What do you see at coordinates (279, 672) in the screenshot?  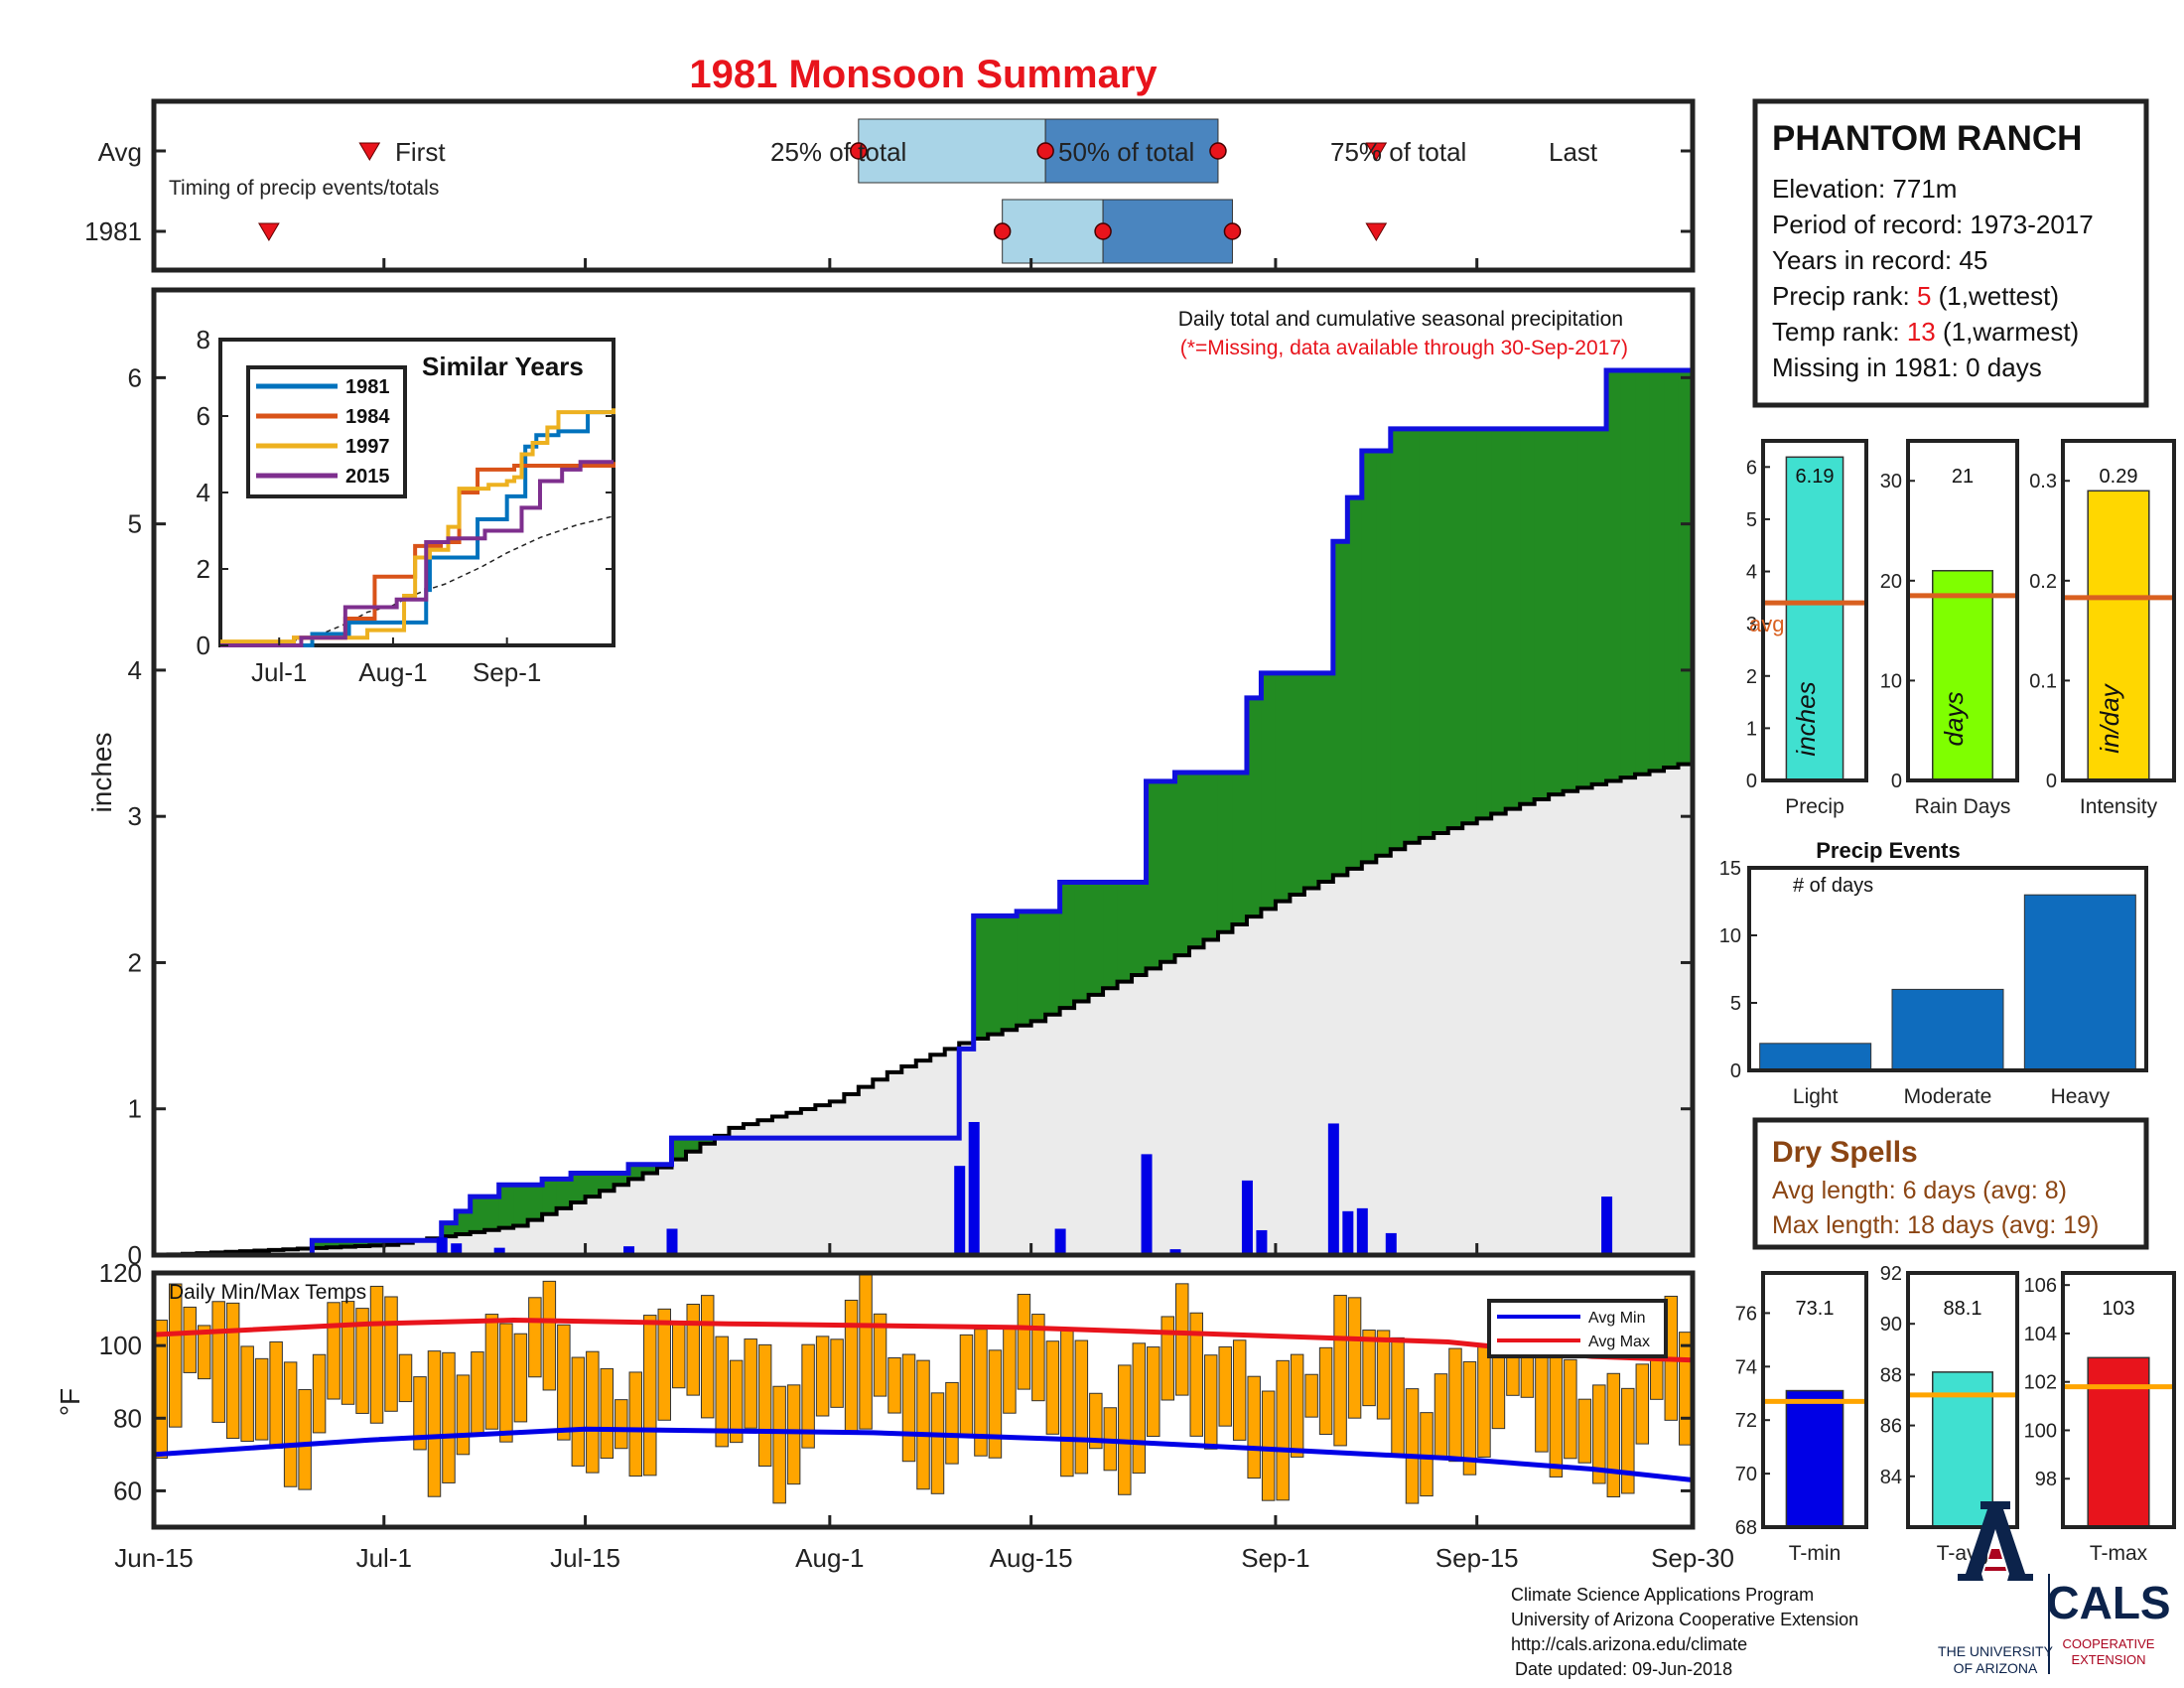 I see `inset-xtick-label: Jul-1` at bounding box center [279, 672].